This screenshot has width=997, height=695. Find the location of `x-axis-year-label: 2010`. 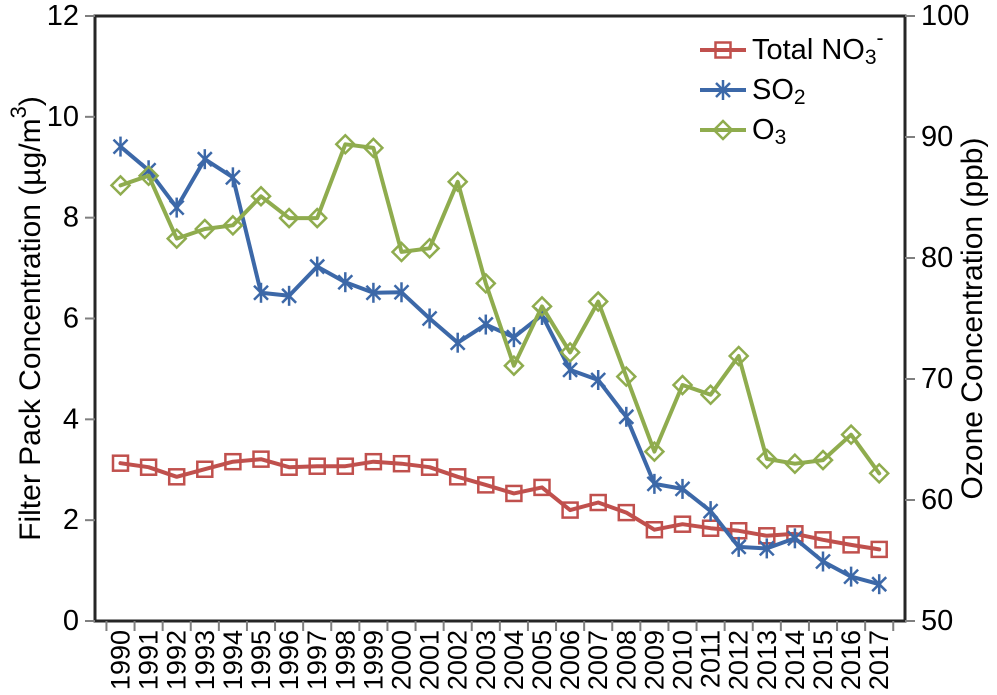

x-axis-year-label: 2010 is located at coordinates (683, 660).